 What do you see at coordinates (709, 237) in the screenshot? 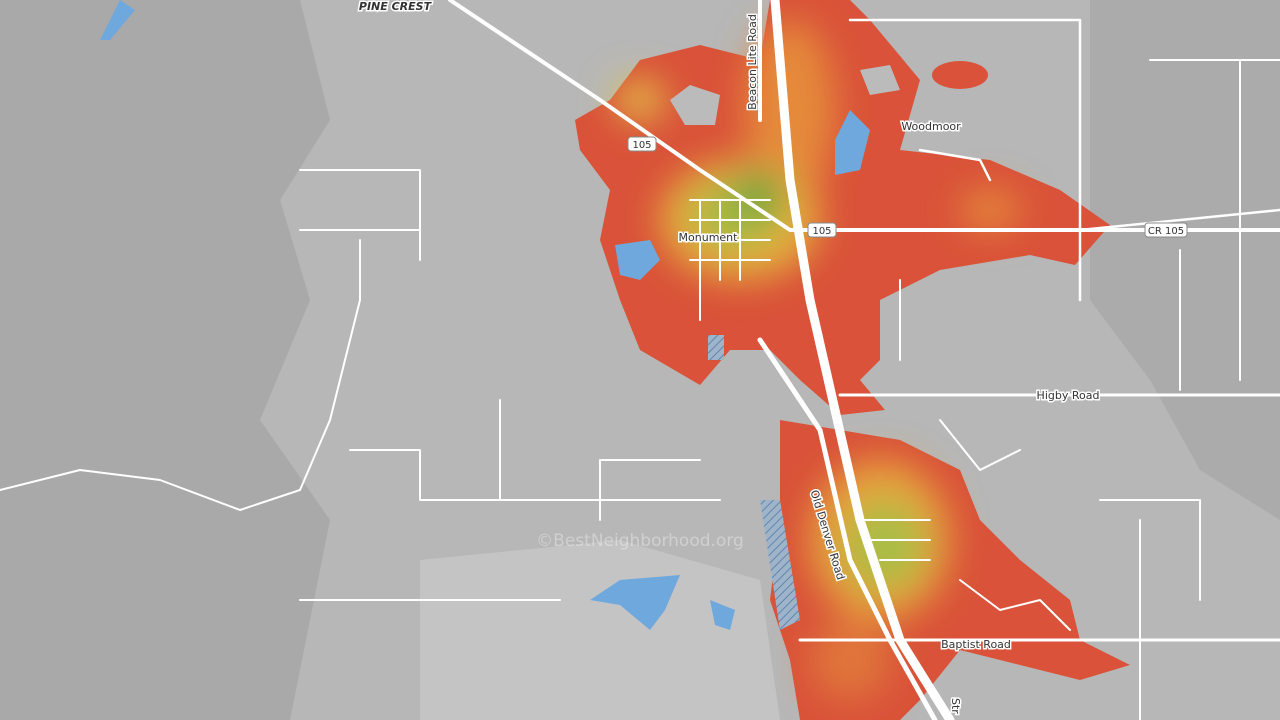
I see `place-label: Monument` at bounding box center [709, 237].